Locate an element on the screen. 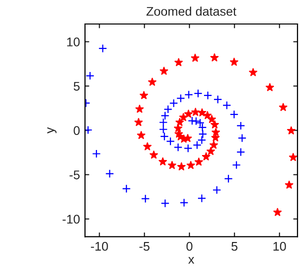  y-tick-label: -10 is located at coordinates (71, 219).